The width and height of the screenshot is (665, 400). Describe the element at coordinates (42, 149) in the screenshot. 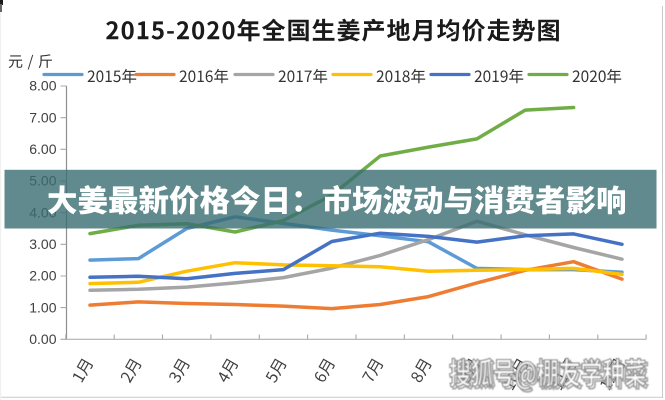

I see `svg-text: 6.00` at that location.